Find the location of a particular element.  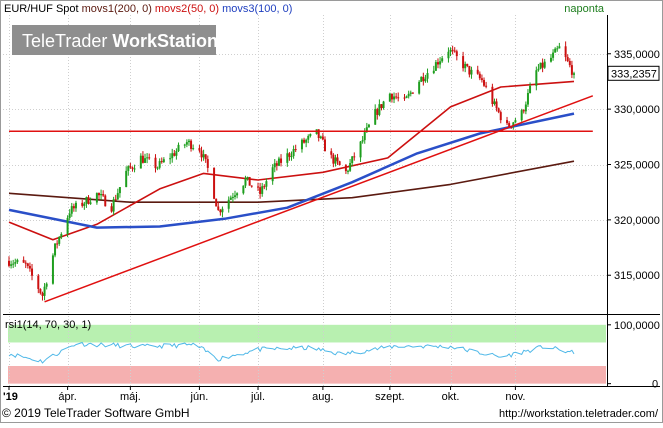

time-tick-label: máj. is located at coordinates (130, 397).